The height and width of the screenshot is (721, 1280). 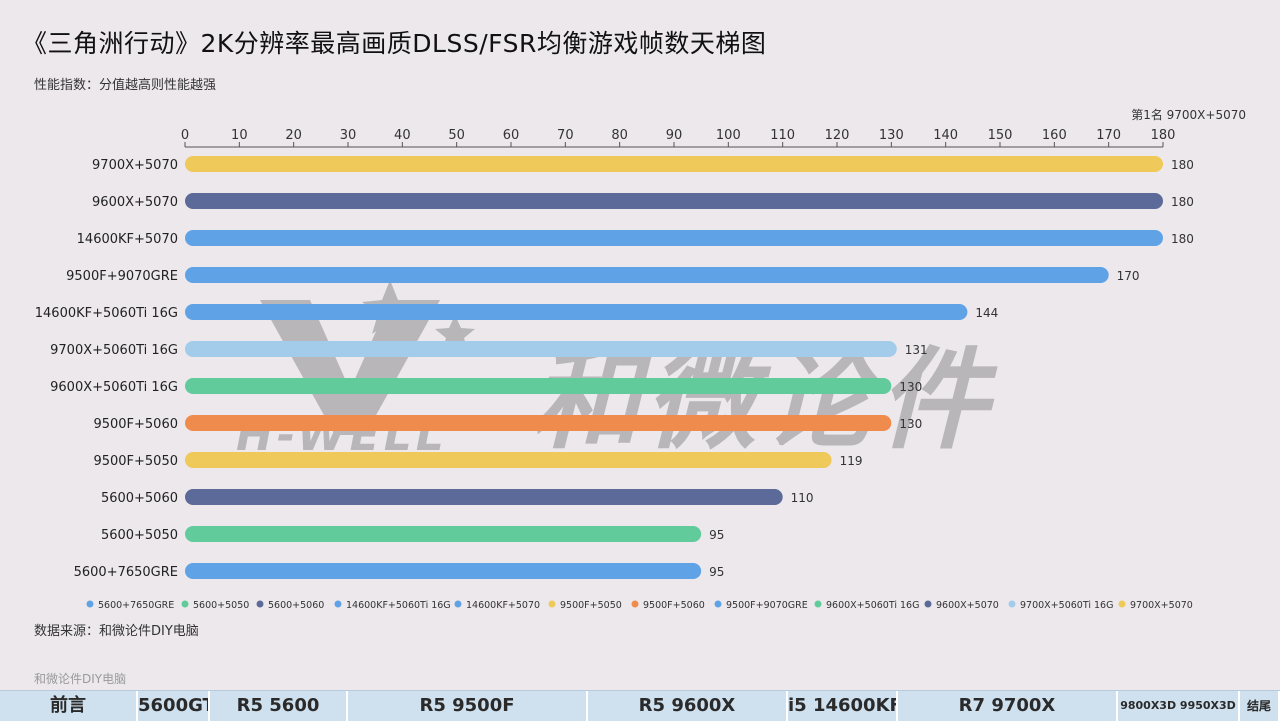 I want to click on legend-label: 5600+7650GRE, so click(x=136, y=605).